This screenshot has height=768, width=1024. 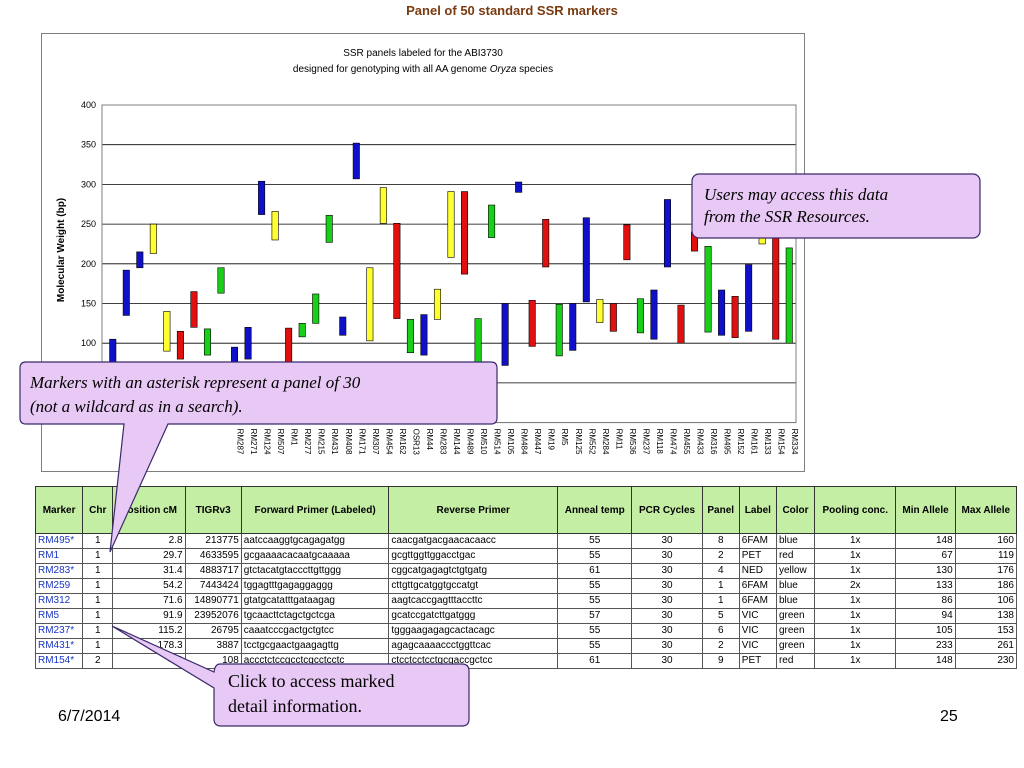 What do you see at coordinates (307, 442) in the screenshot?
I see `x-tick-label: RM277` at bounding box center [307, 442].